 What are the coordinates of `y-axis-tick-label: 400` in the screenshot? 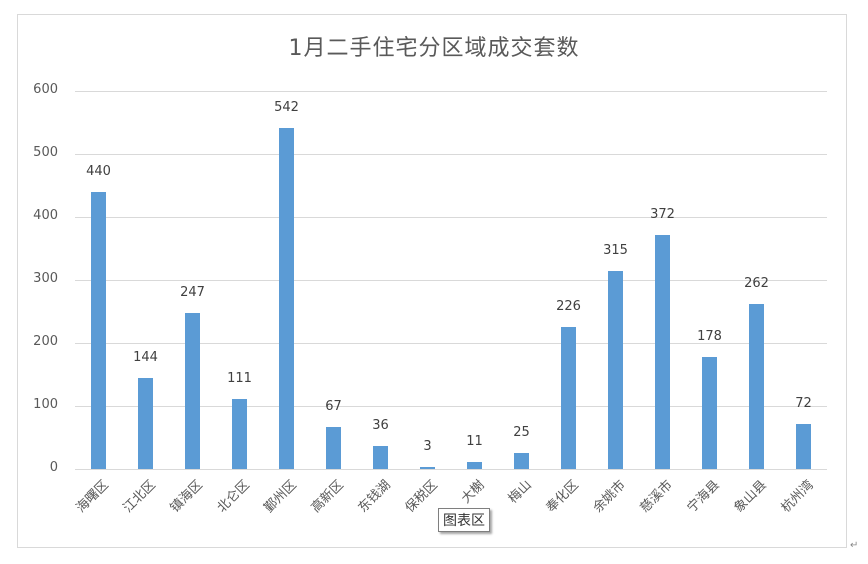 It's located at (45, 215).